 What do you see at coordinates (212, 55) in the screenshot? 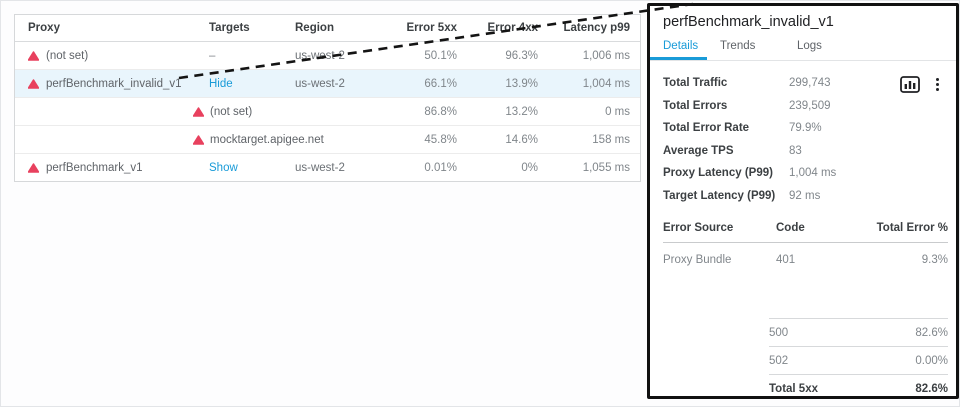
I see `targets-cell: –` at bounding box center [212, 55].